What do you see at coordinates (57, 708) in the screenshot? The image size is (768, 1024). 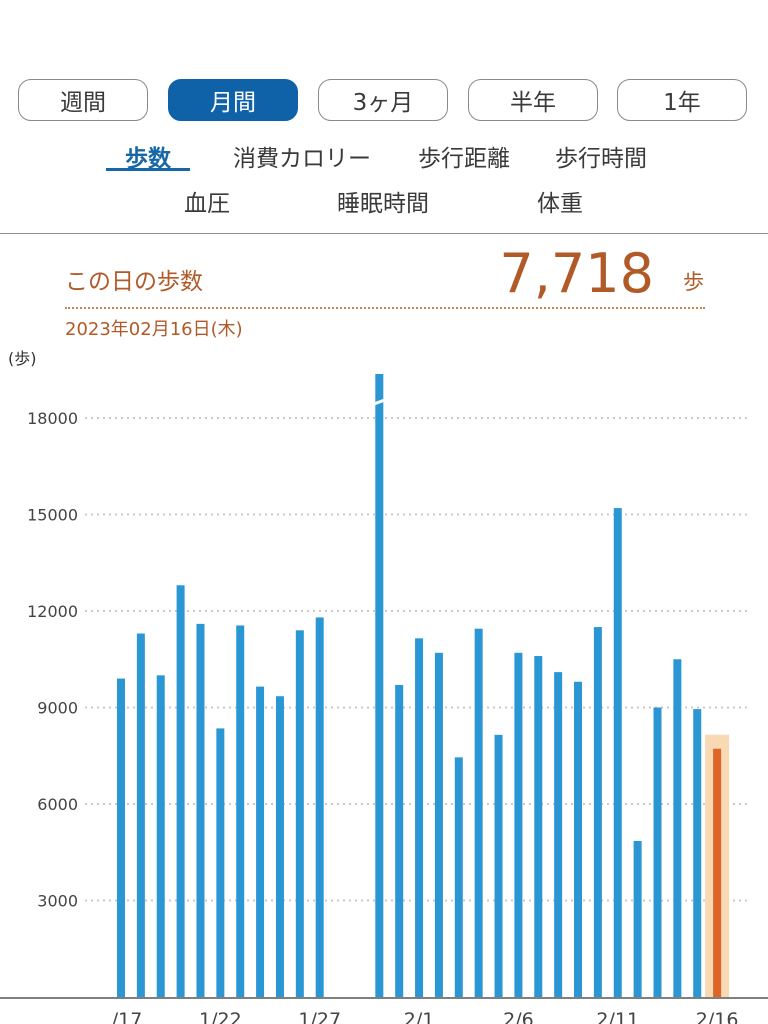 I see `y-tick-label: 9000` at bounding box center [57, 708].